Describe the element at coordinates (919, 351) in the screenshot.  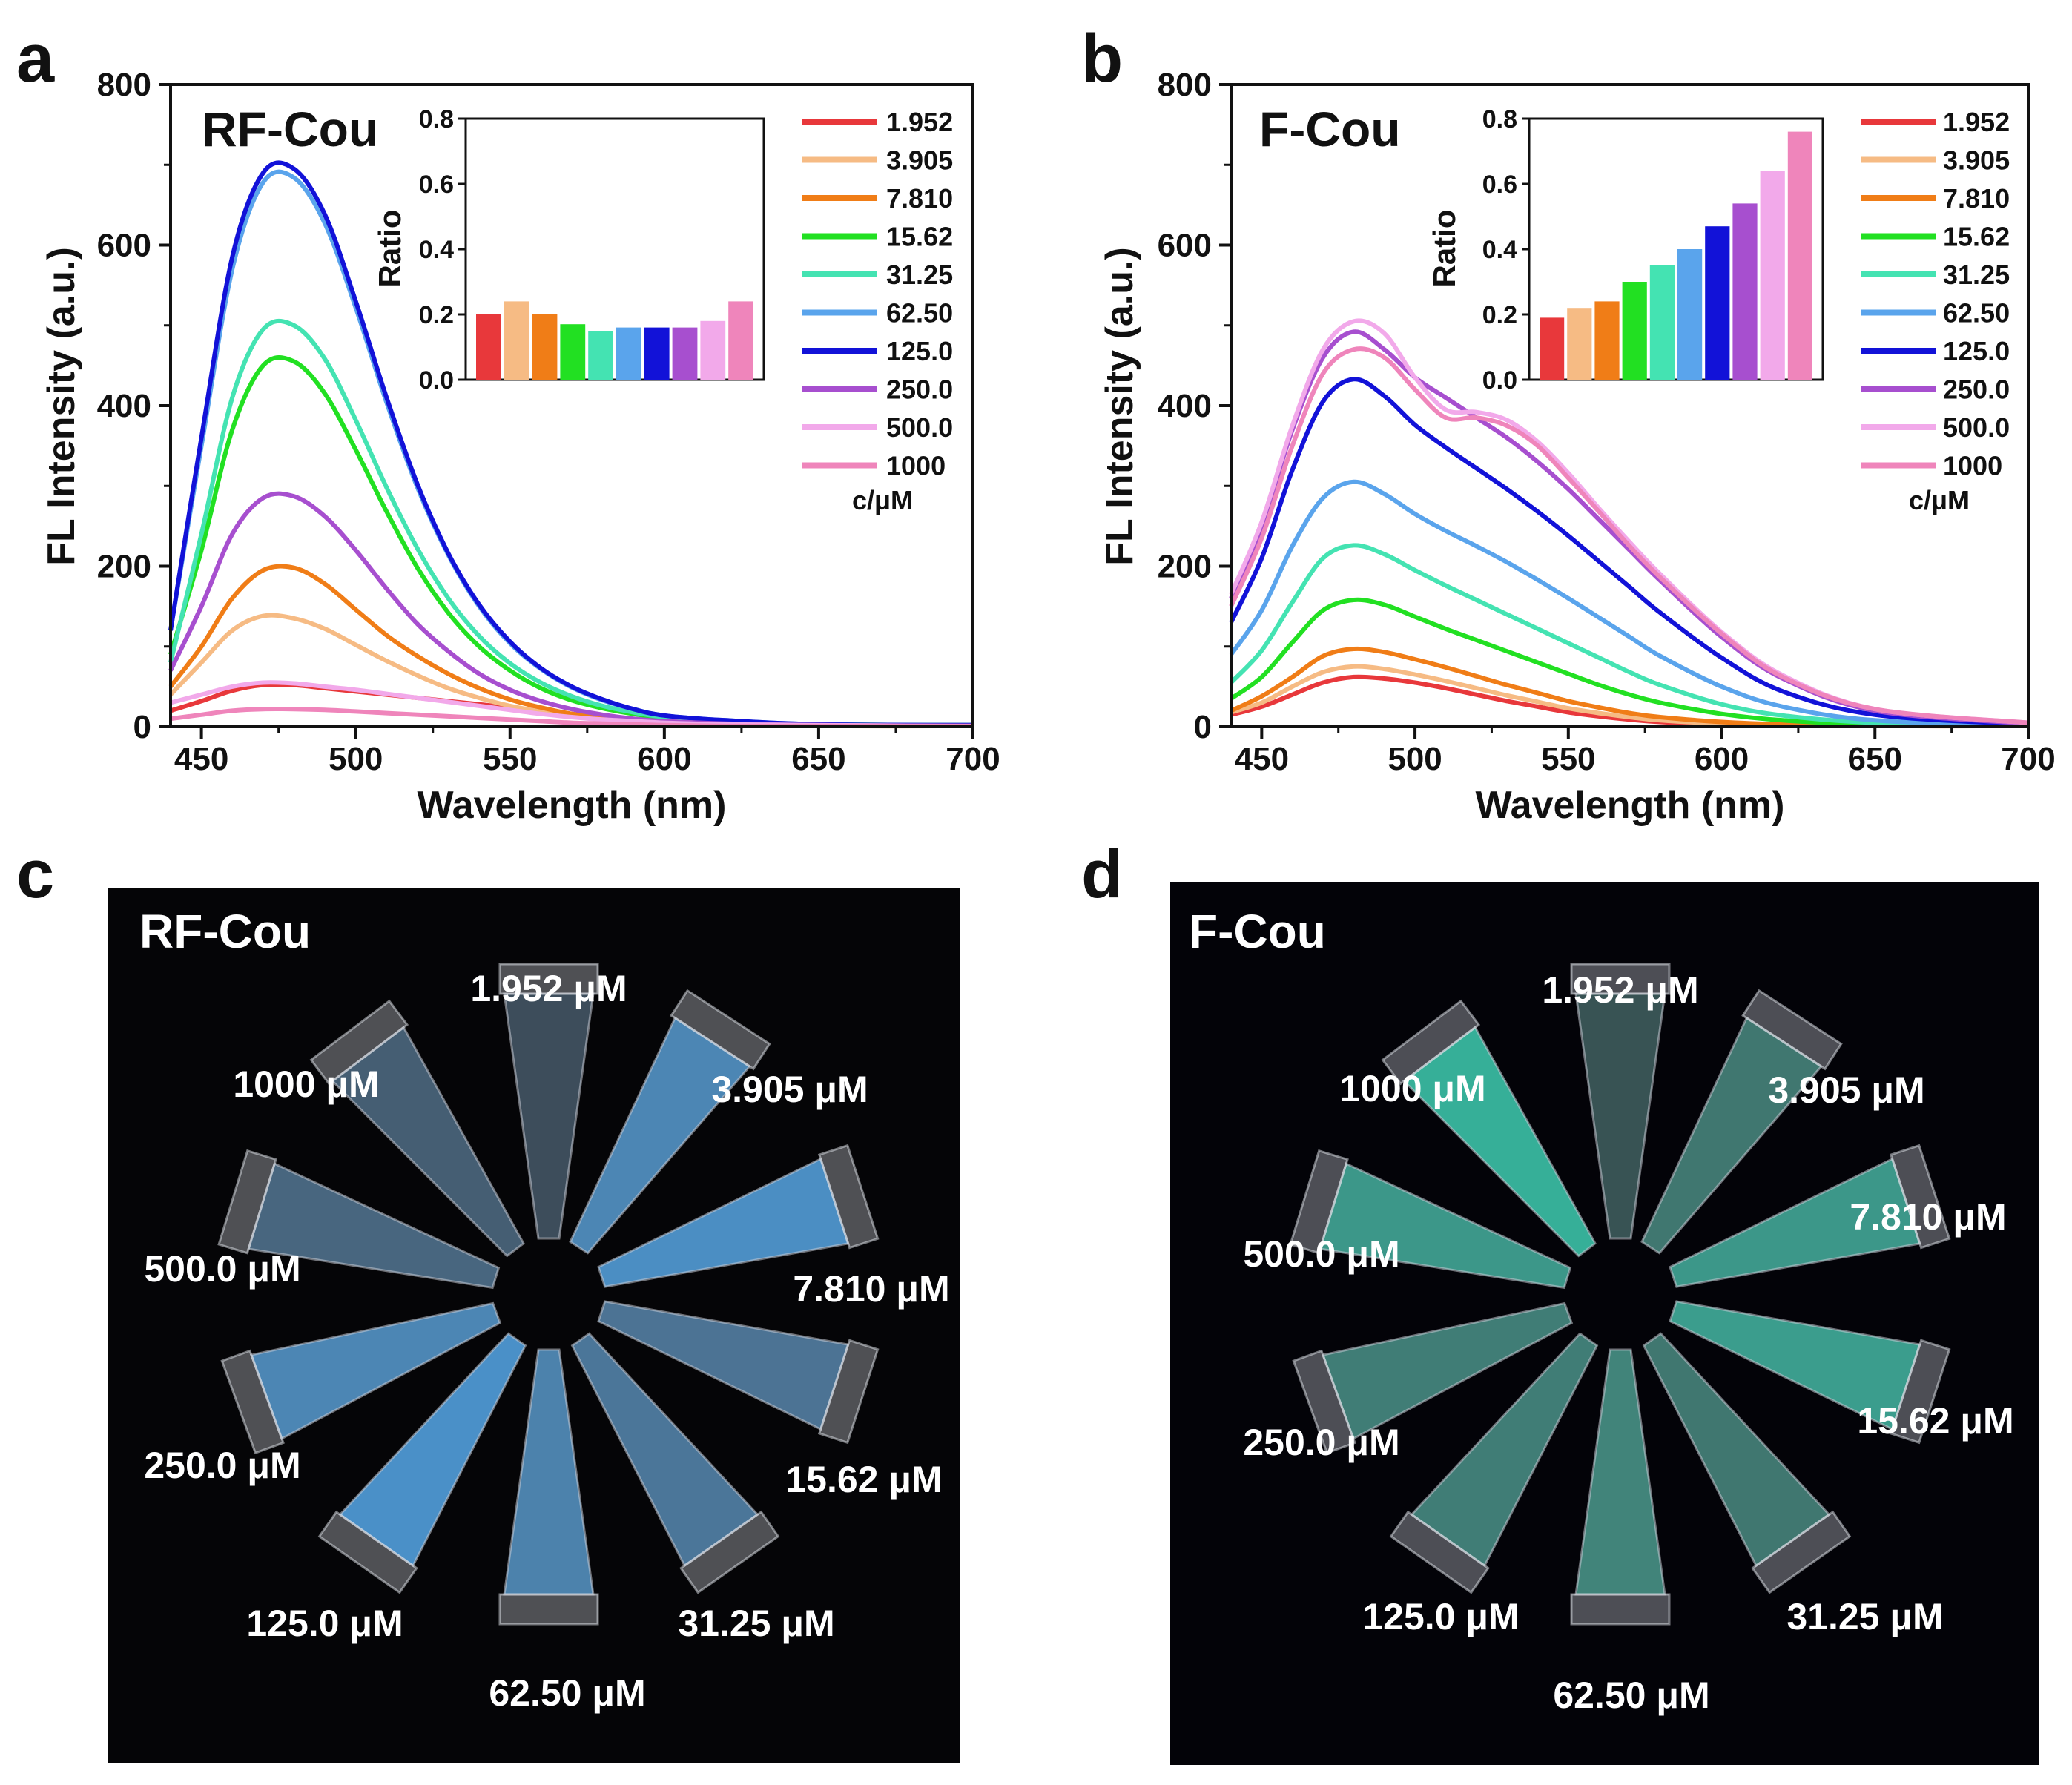
I see `chart-a-legend-label-6: 125.0` at that location.